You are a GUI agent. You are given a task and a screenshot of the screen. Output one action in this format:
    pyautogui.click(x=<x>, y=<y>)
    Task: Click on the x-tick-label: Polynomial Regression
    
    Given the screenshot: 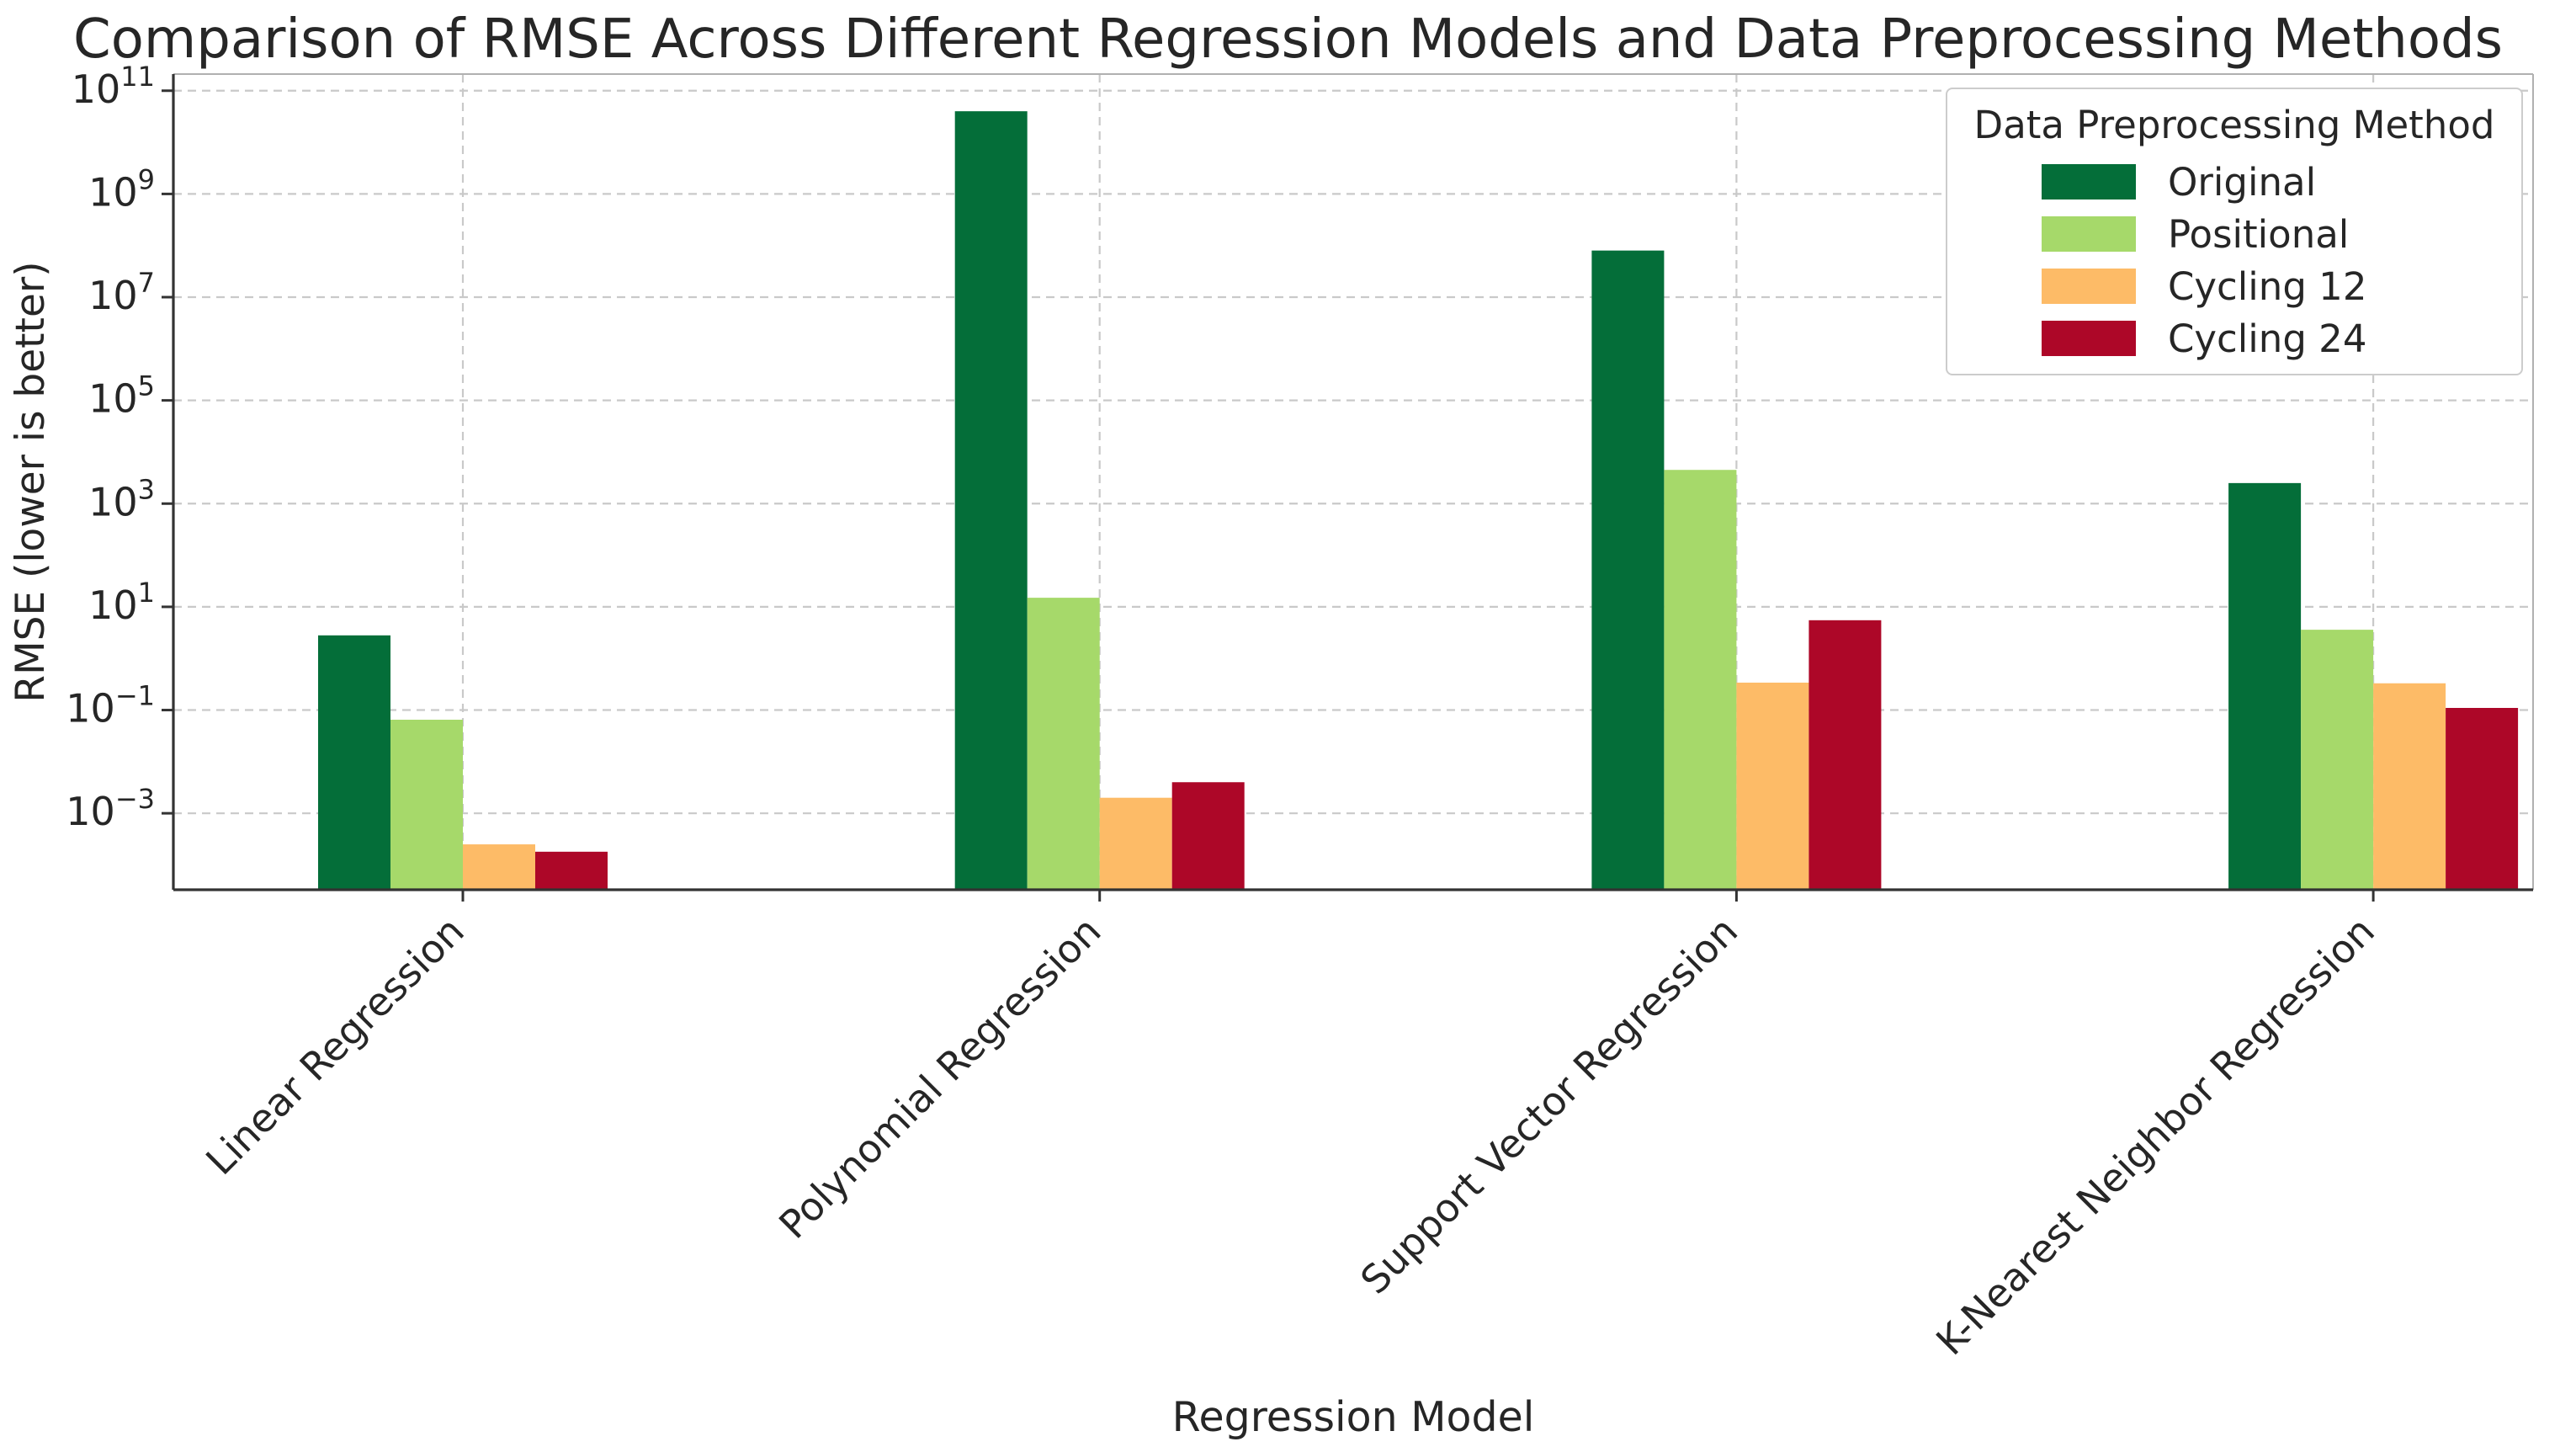 What is the action you would take?
    pyautogui.click(x=939, y=1078)
    